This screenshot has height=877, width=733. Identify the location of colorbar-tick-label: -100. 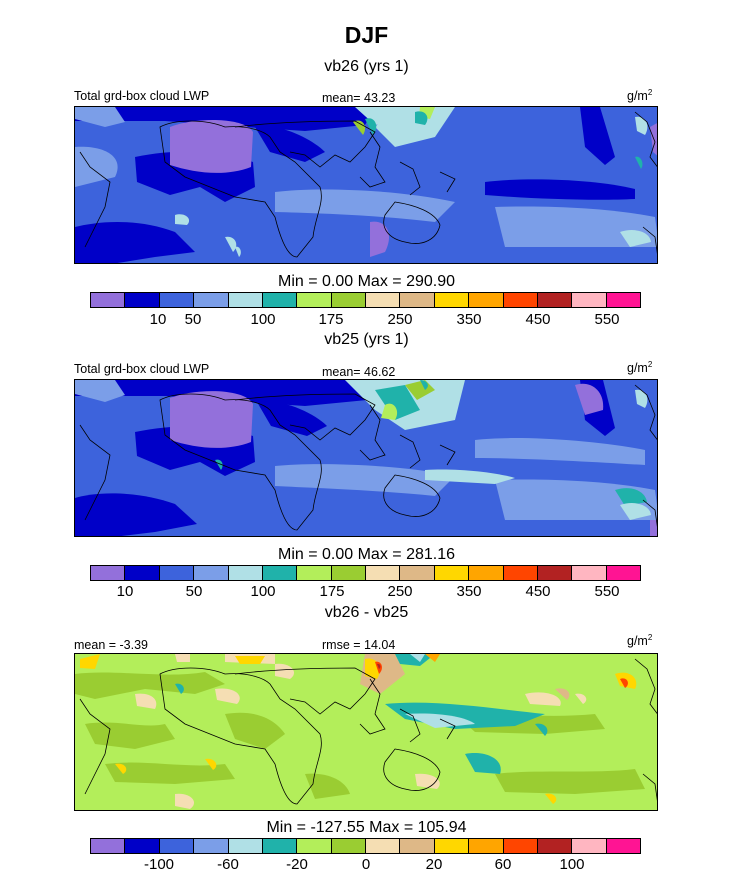
(159, 864).